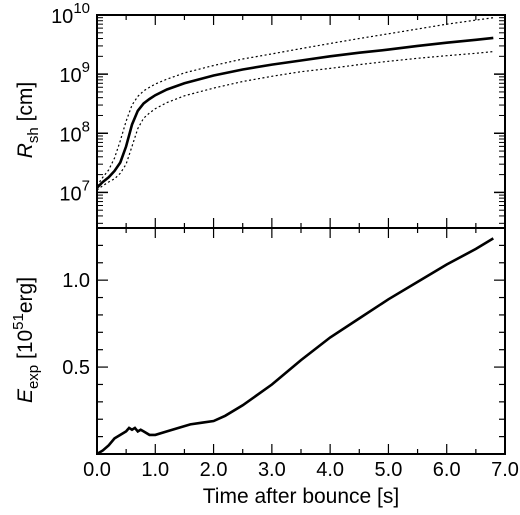 The height and width of the screenshot is (515, 520). I want to click on top-y-tick-label-1: 10⁸, so click(74, 132).